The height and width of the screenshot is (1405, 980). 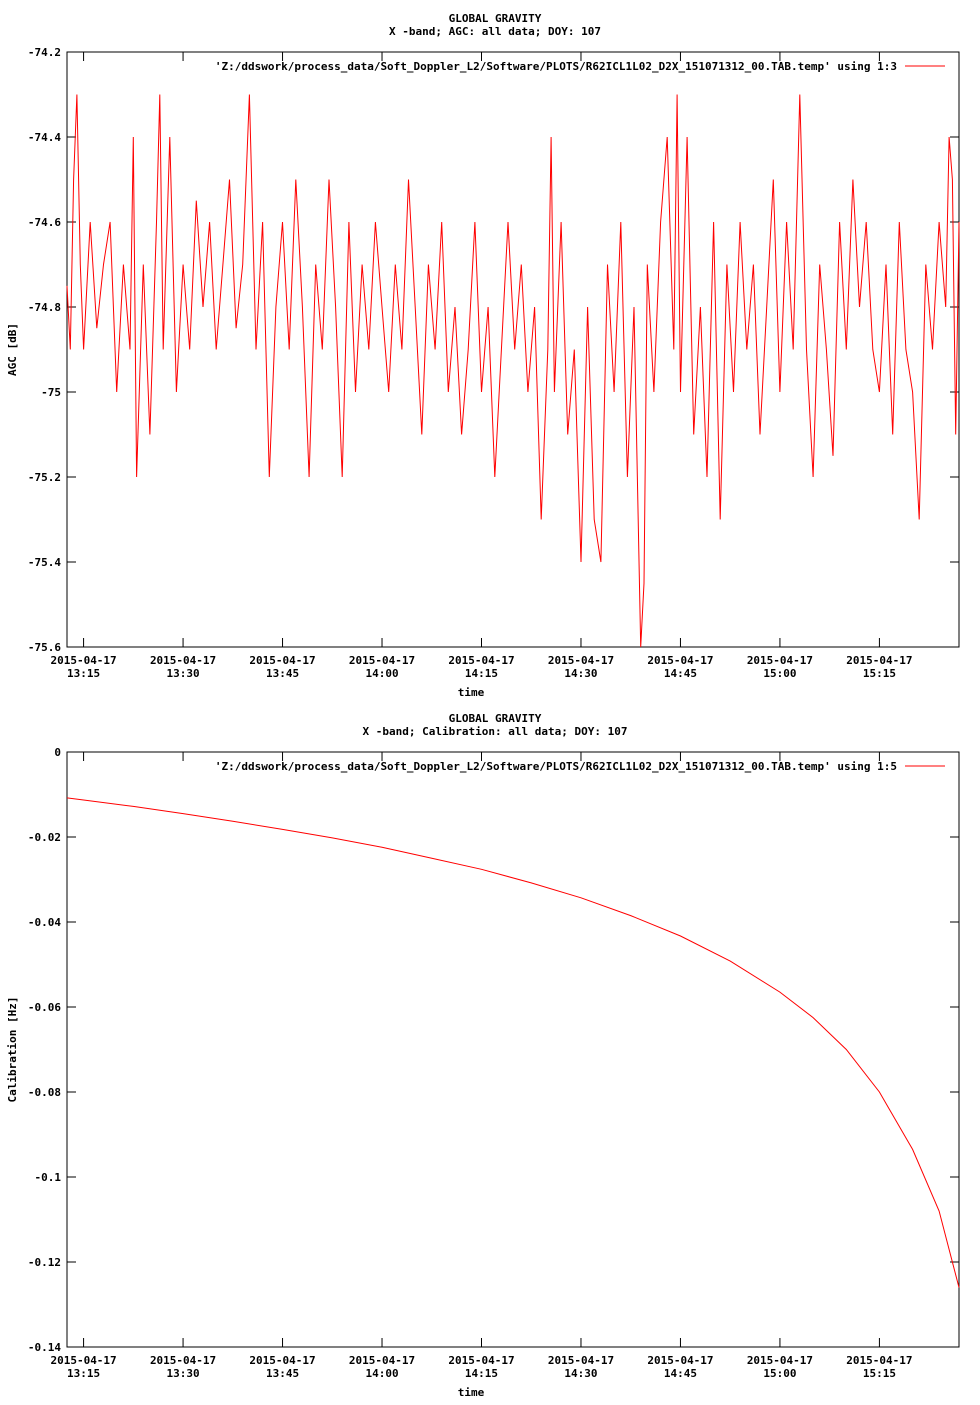 I want to click on y-tick-label: -75.2, so click(x=44, y=477).